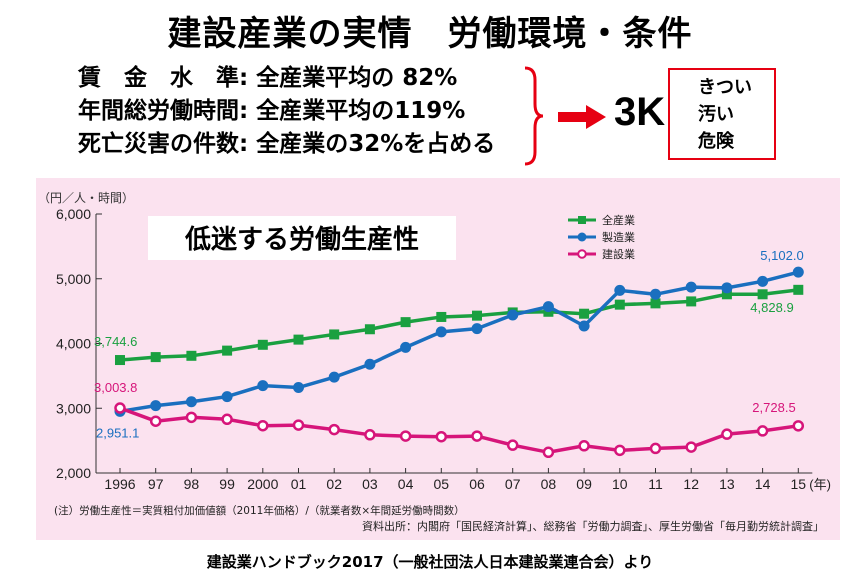 The height and width of the screenshot is (582, 860). What do you see at coordinates (582, 117) in the screenshot?
I see `arrow-right-icon` at bounding box center [582, 117].